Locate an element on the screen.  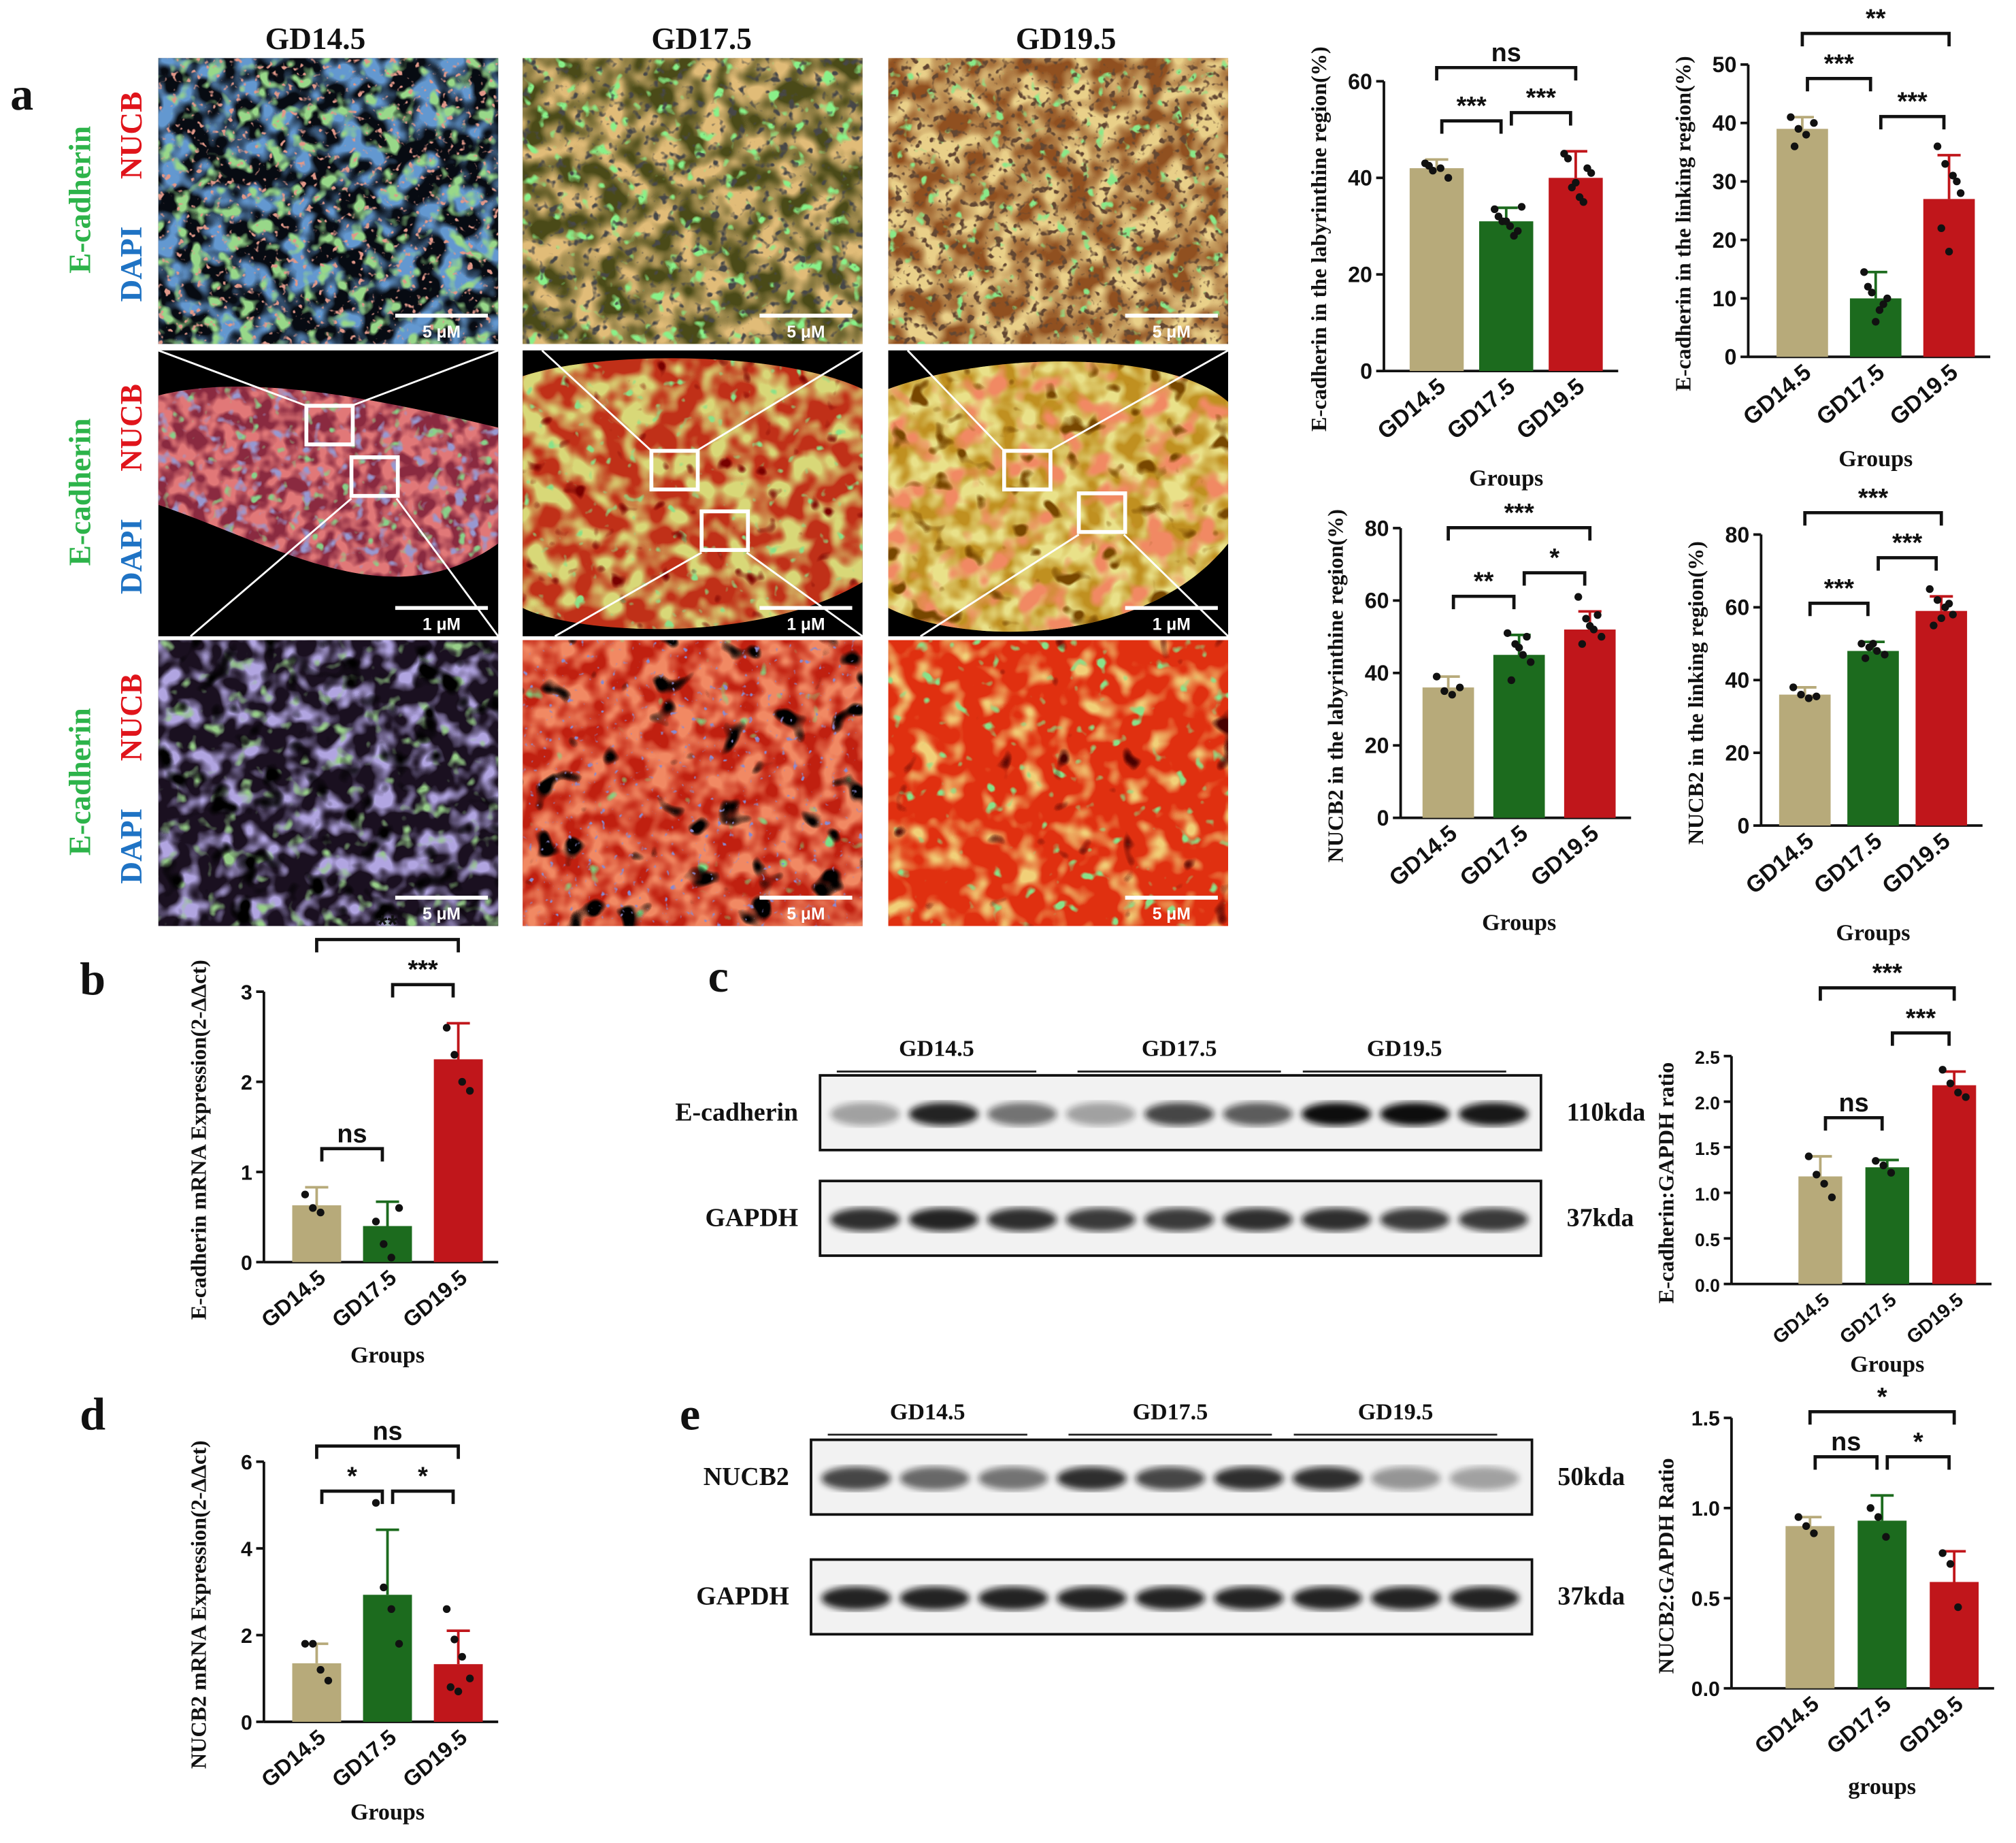
panel-label: e is located at coordinates (690, 1413).